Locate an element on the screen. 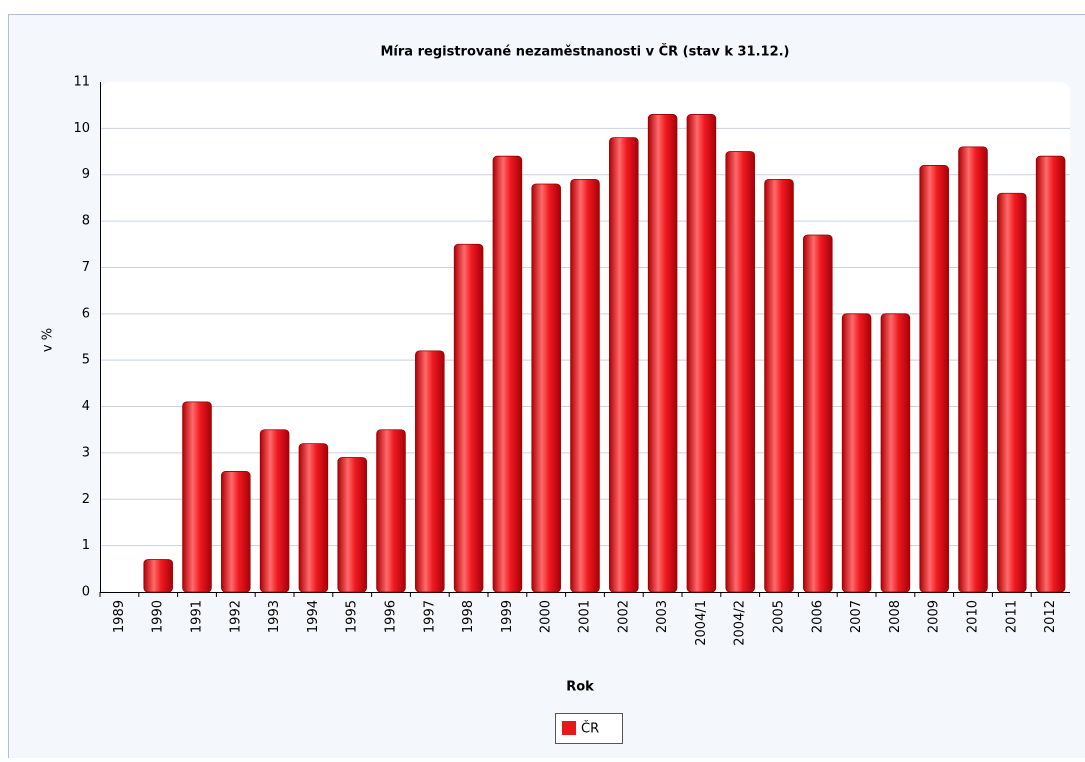 The width and height of the screenshot is (1085, 762). x-tick-label: 2005 is located at coordinates (779, 616).